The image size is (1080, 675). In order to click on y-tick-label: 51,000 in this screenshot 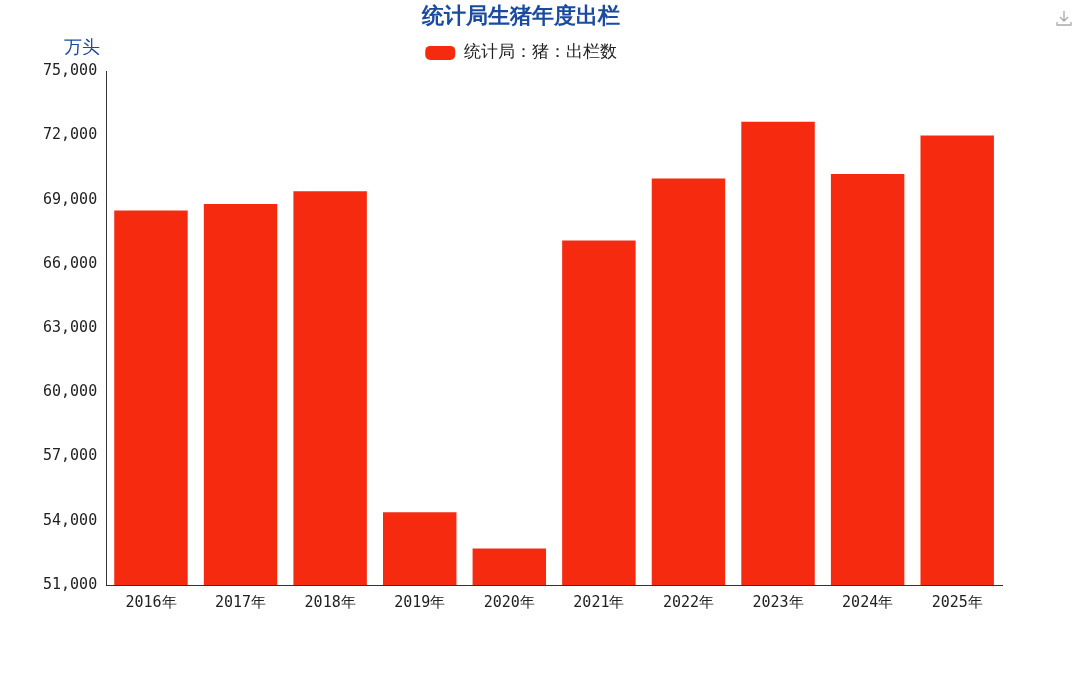, I will do `click(70, 583)`.